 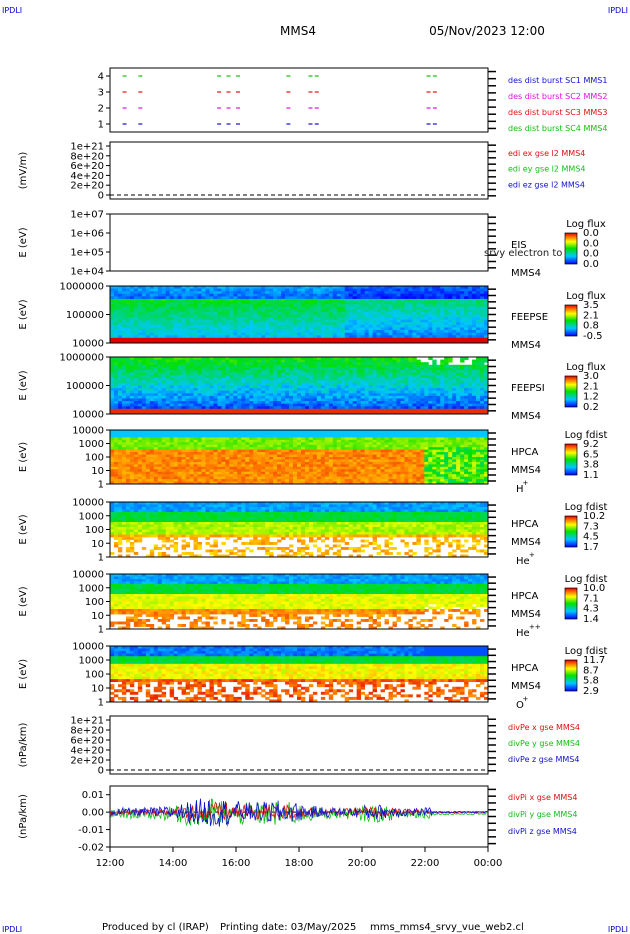 I want to click on ytick-label: 0.01, so click(x=93, y=795).